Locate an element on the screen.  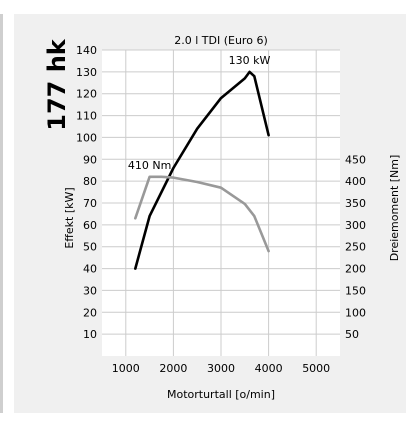
x-tick-label: 2000 is located at coordinates (173, 368).